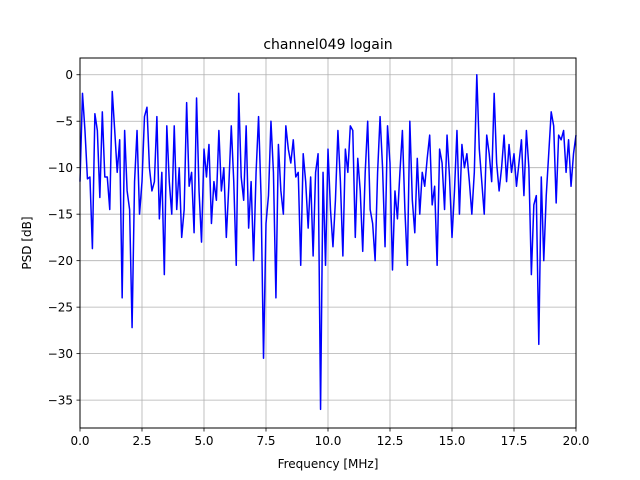  What do you see at coordinates (60, 401) in the screenshot?
I see `y-tick-label: −35` at bounding box center [60, 401].